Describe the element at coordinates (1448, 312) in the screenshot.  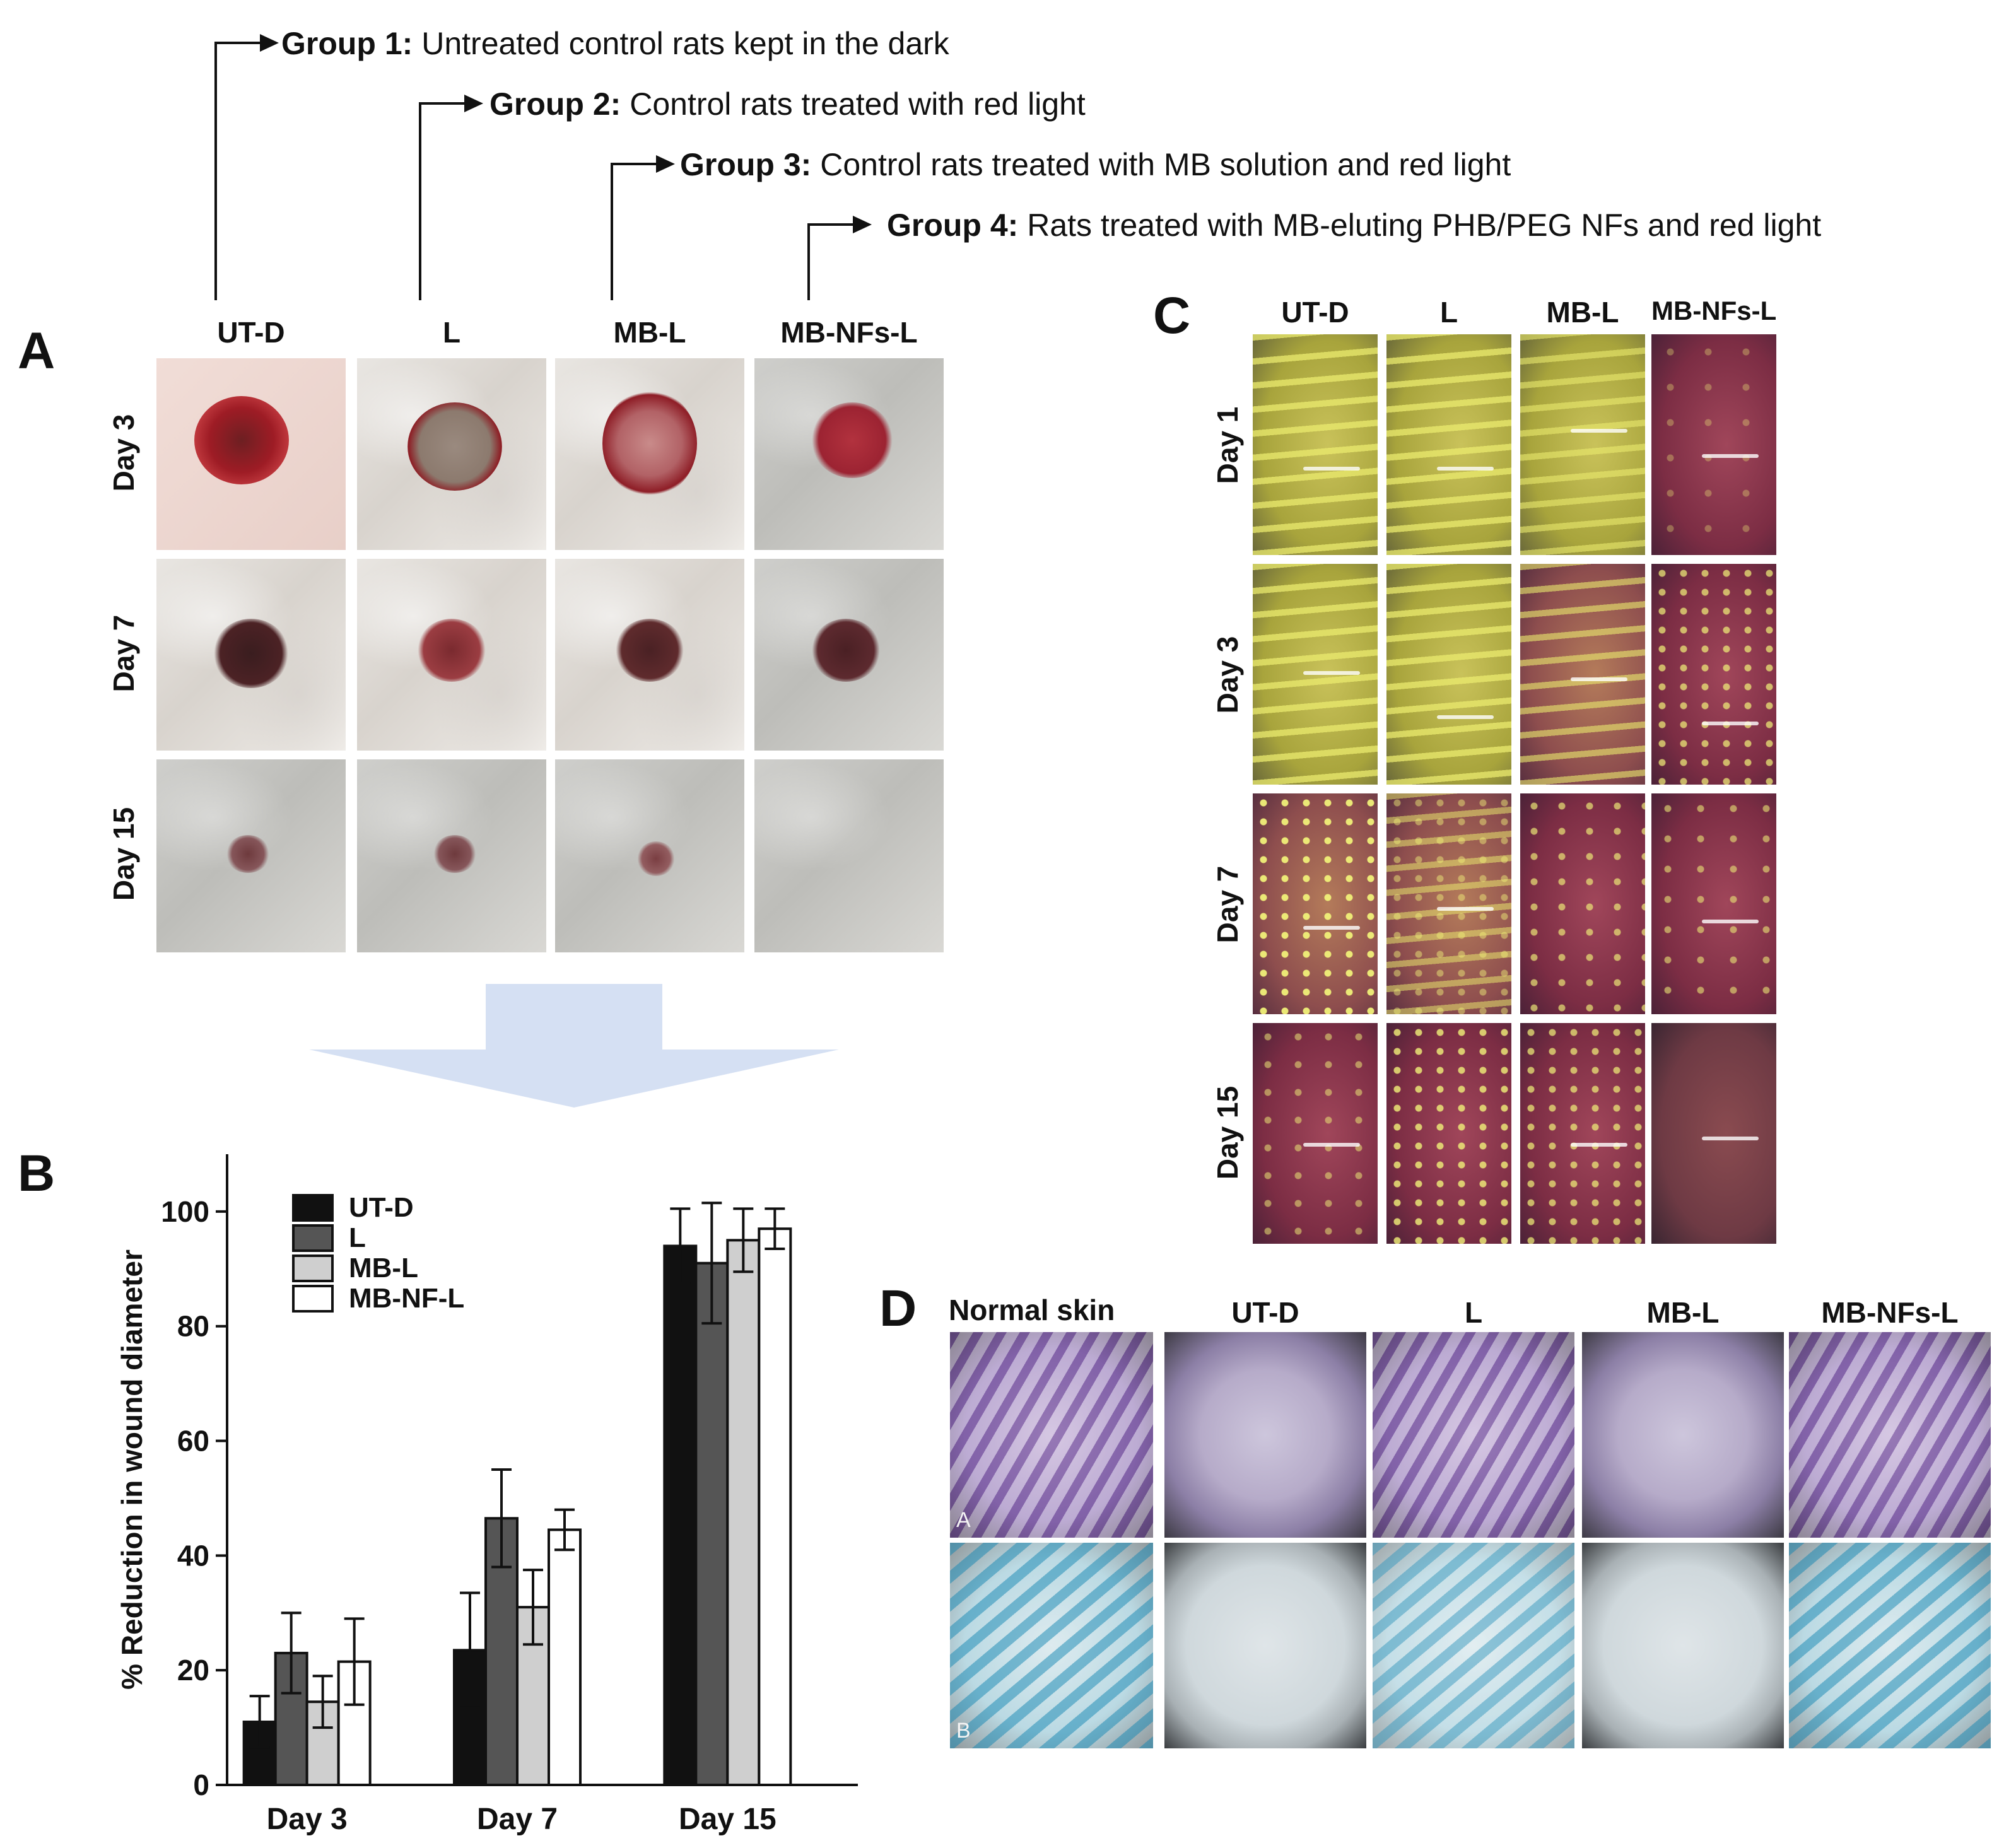
I see `panel-c-col-l: L` at that location.